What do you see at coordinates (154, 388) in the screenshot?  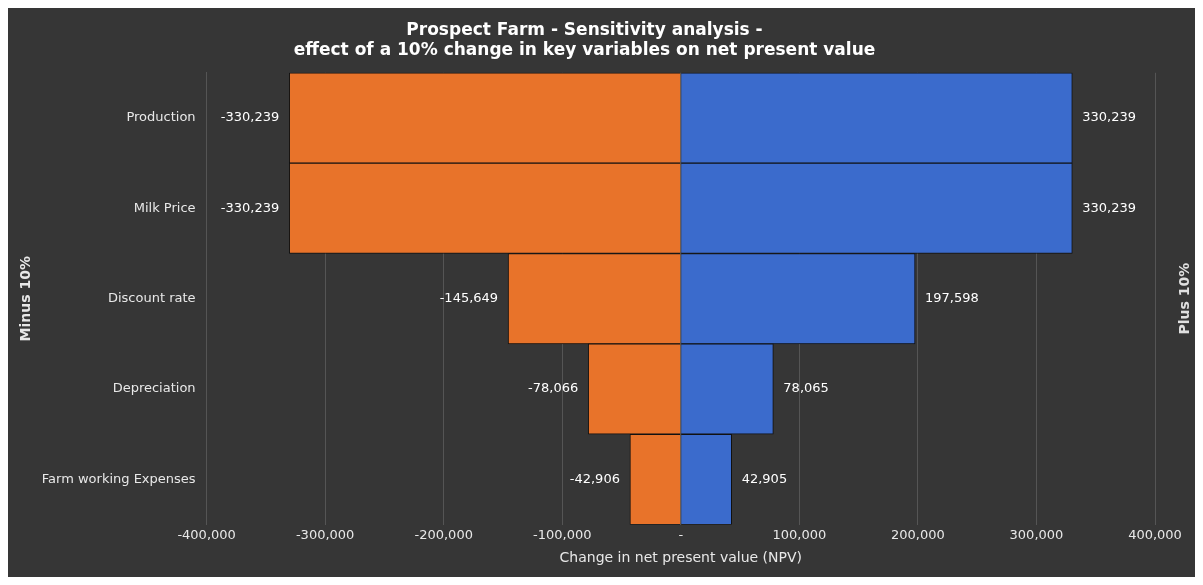 I see `y-tick-label: Depreciation` at bounding box center [154, 388].